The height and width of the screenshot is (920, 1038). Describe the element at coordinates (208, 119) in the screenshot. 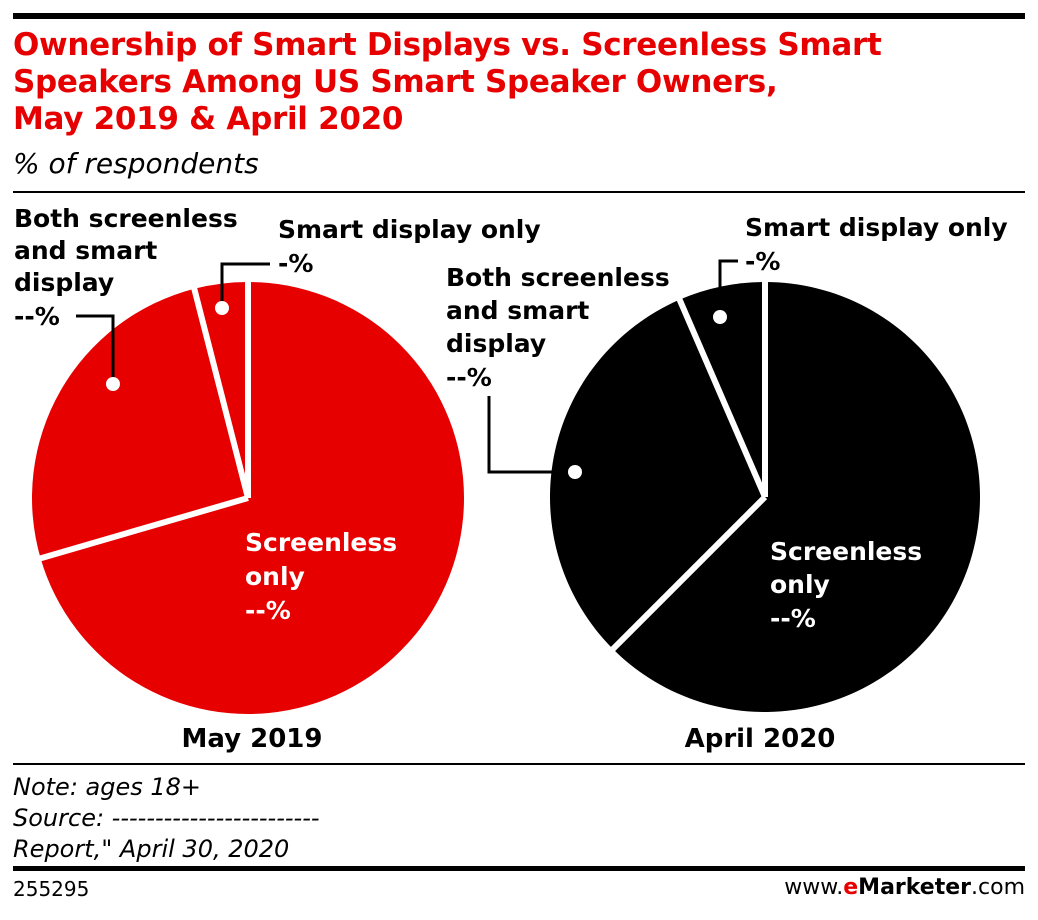

I see `title-line-3: May 2019 & April 2020` at that location.